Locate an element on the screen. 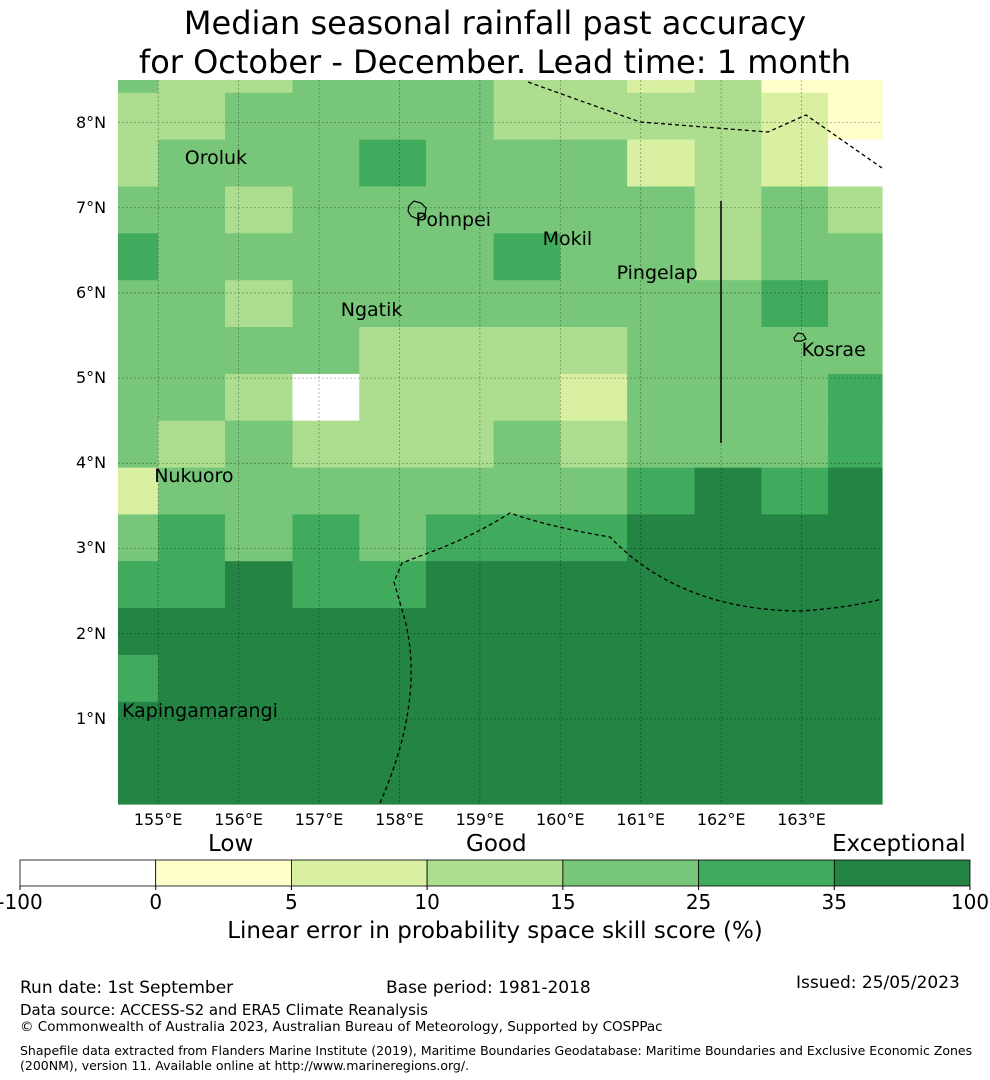 This screenshot has height=1080, width=990. latitude-label: 8°N is located at coordinates (91, 122).